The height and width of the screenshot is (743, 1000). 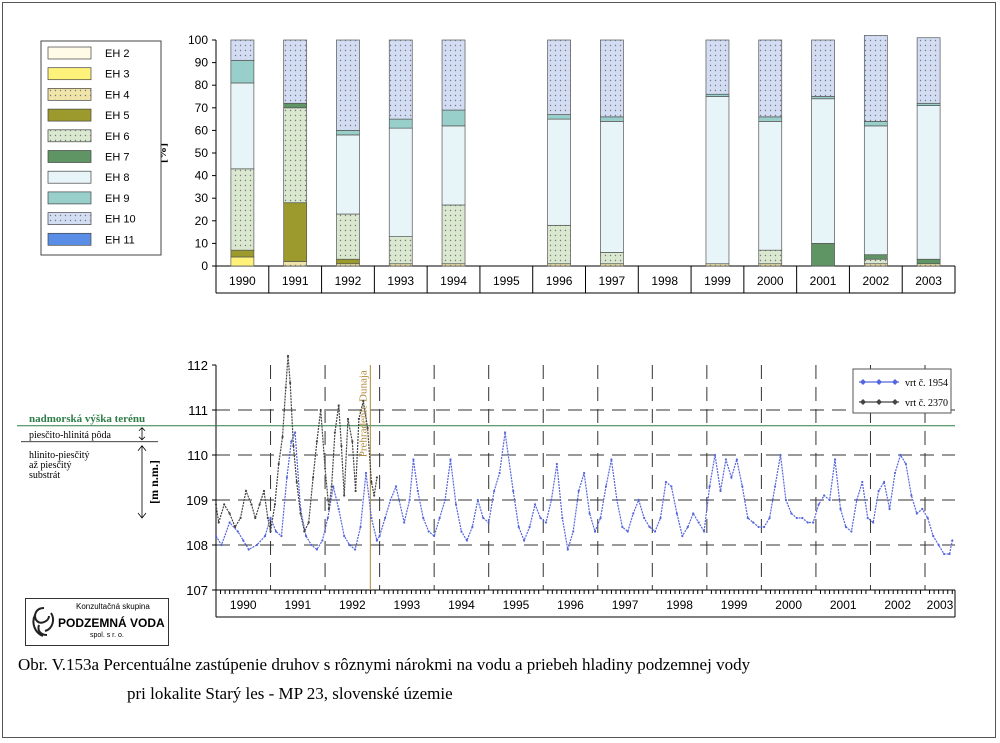 I want to click on line-x-tick-label: 1997, so click(x=625, y=605).